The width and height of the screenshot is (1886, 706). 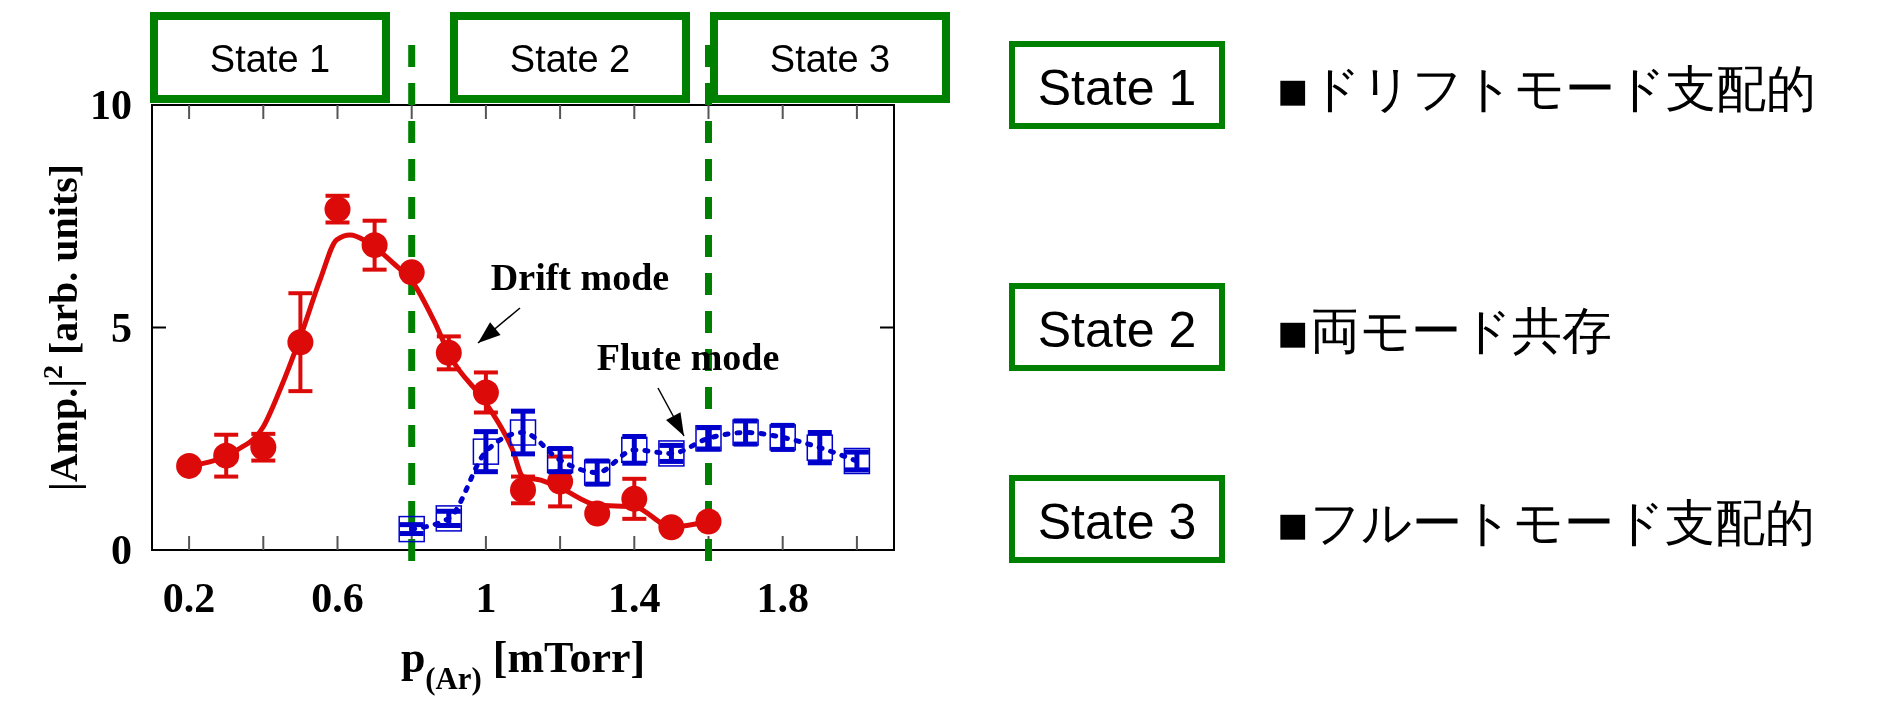 What do you see at coordinates (634, 598) in the screenshot?
I see `x-tick-label: 1.4` at bounding box center [634, 598].